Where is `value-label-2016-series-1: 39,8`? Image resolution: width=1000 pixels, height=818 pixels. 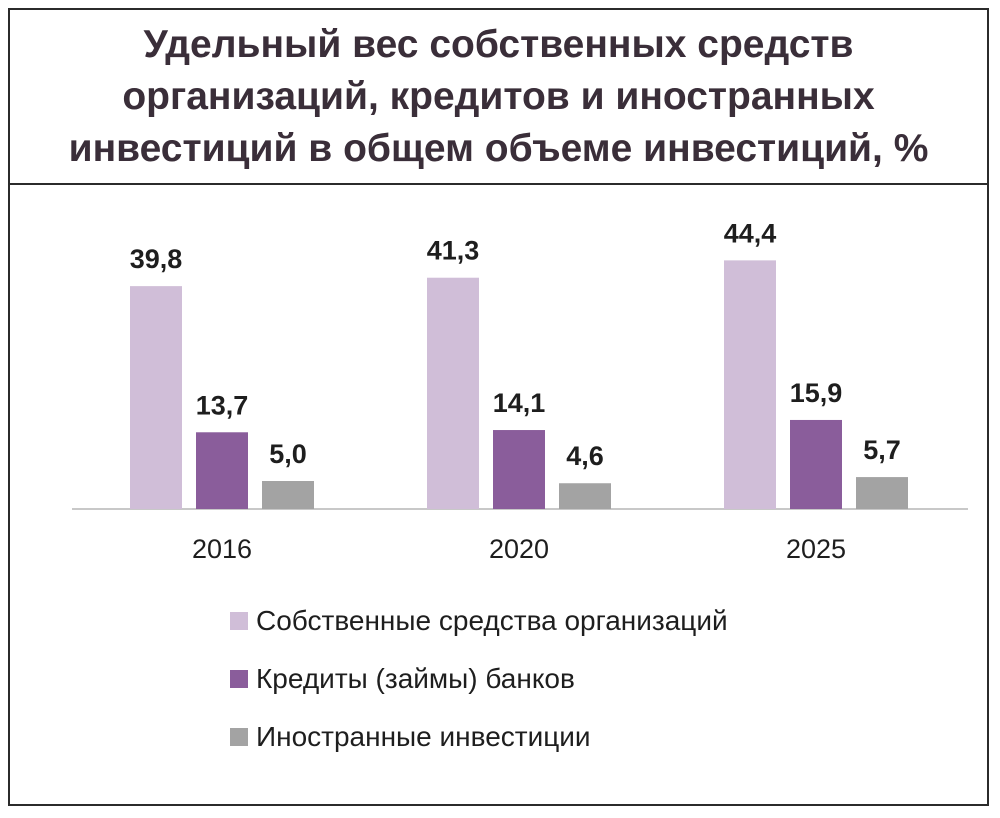
value-label-2016-series-1: 39,8 is located at coordinates (156, 259).